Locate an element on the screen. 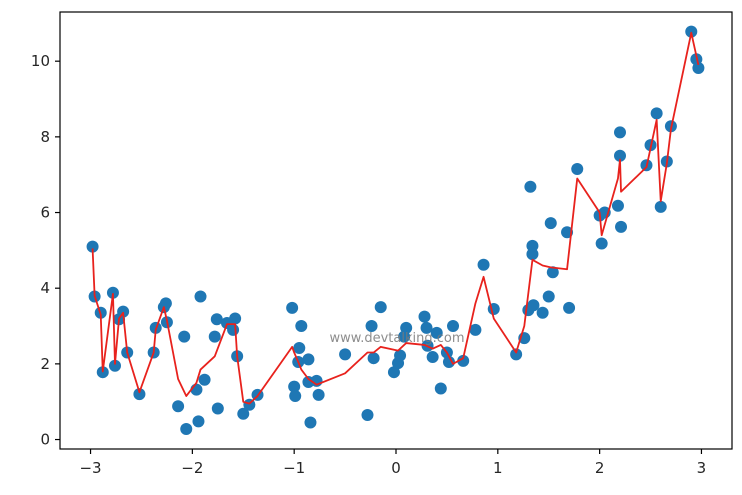  y-tick-label: 8 is located at coordinates (45, 137).